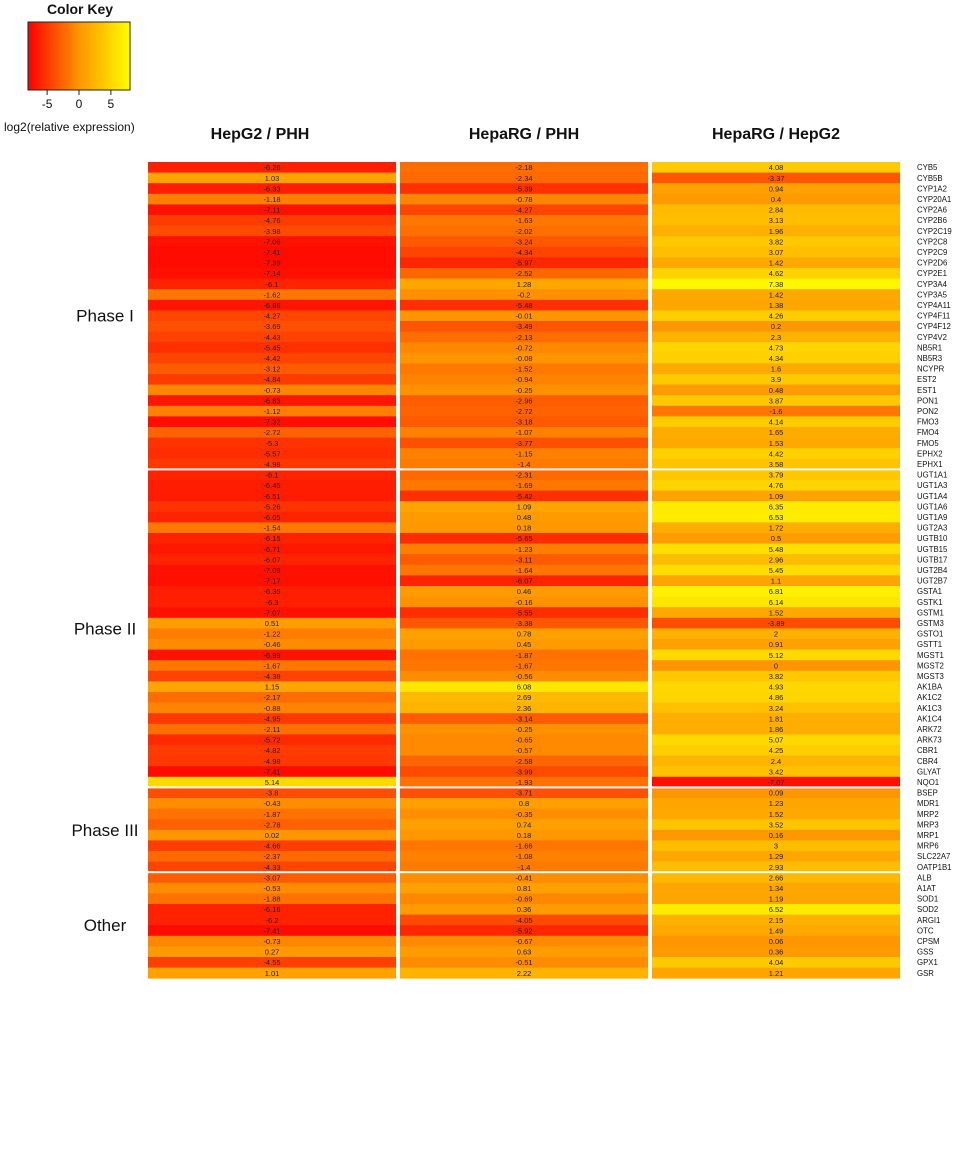 Image resolution: width=957 pixels, height=1168 pixels. I want to click on cell-value-label: -0.73, so click(271, 941).